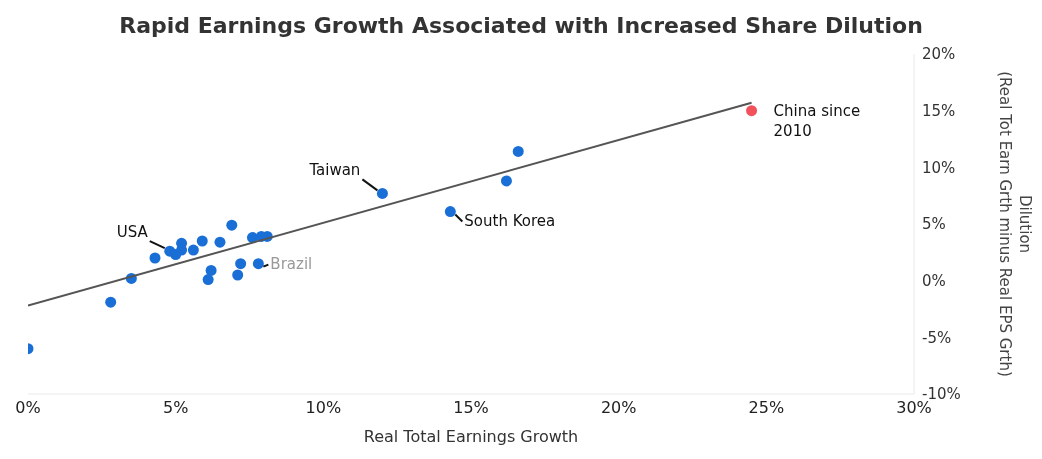  Describe the element at coordinates (1015, 224) in the screenshot. I see `y-axis-title: Dilution (Real Tot Earn Grth minus Real EPS Grth)` at that location.